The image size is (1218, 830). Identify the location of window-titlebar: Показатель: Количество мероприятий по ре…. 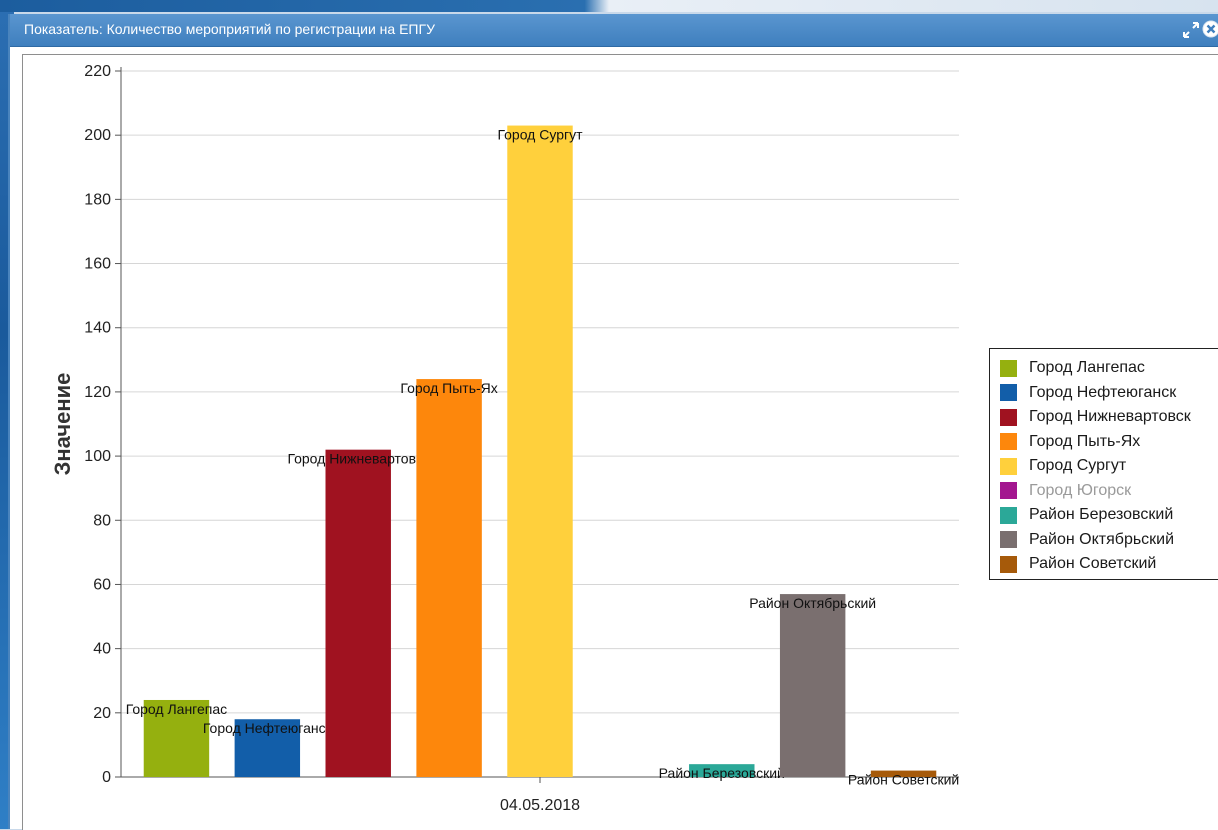
(614, 30).